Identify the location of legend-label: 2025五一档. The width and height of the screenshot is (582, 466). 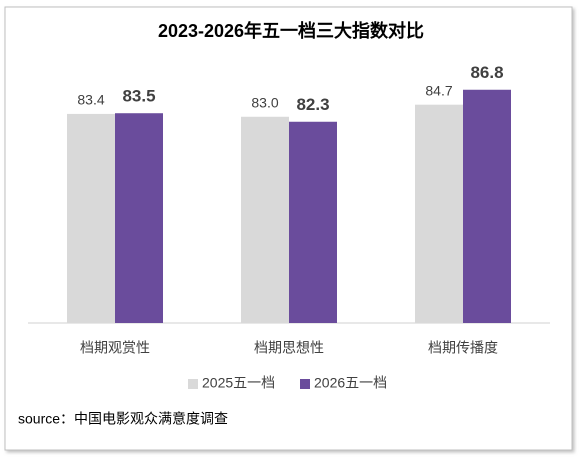
(238, 383).